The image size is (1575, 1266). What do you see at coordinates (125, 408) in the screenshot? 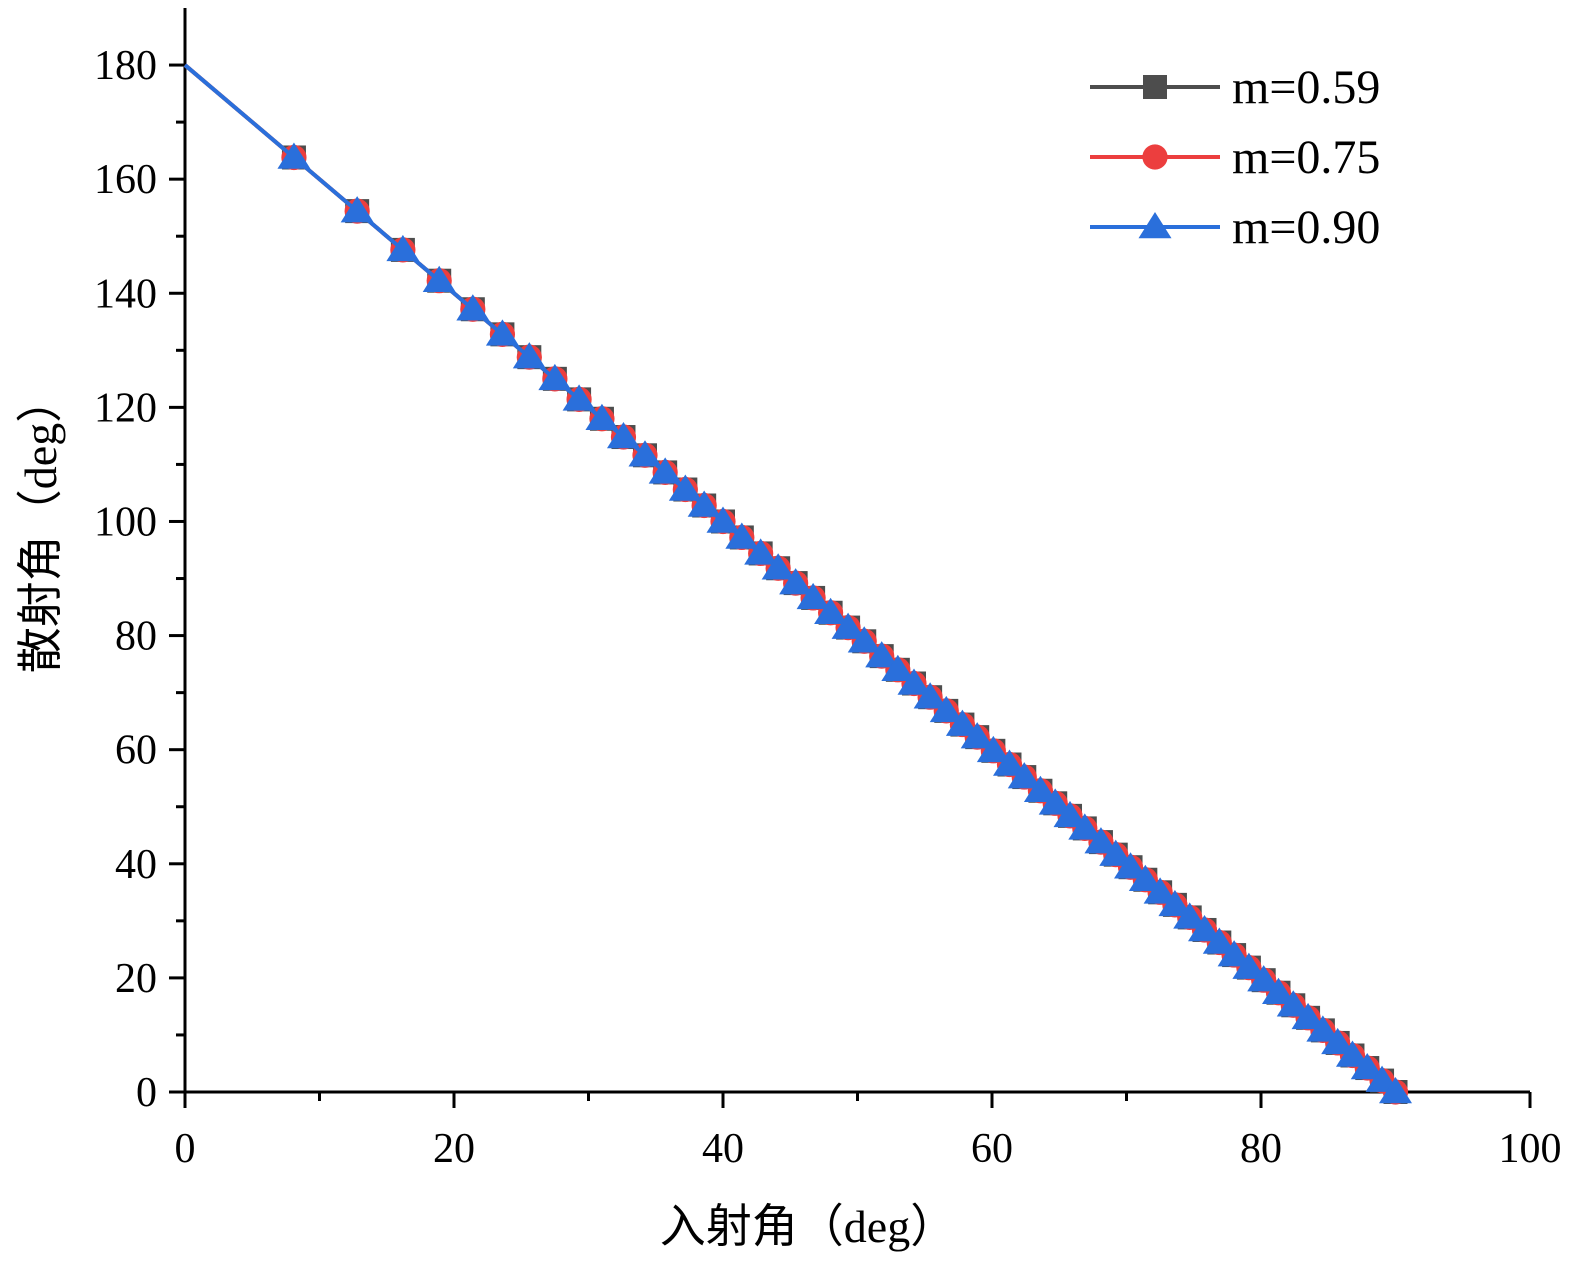
I see `y-tick-label: 120` at bounding box center [125, 408].